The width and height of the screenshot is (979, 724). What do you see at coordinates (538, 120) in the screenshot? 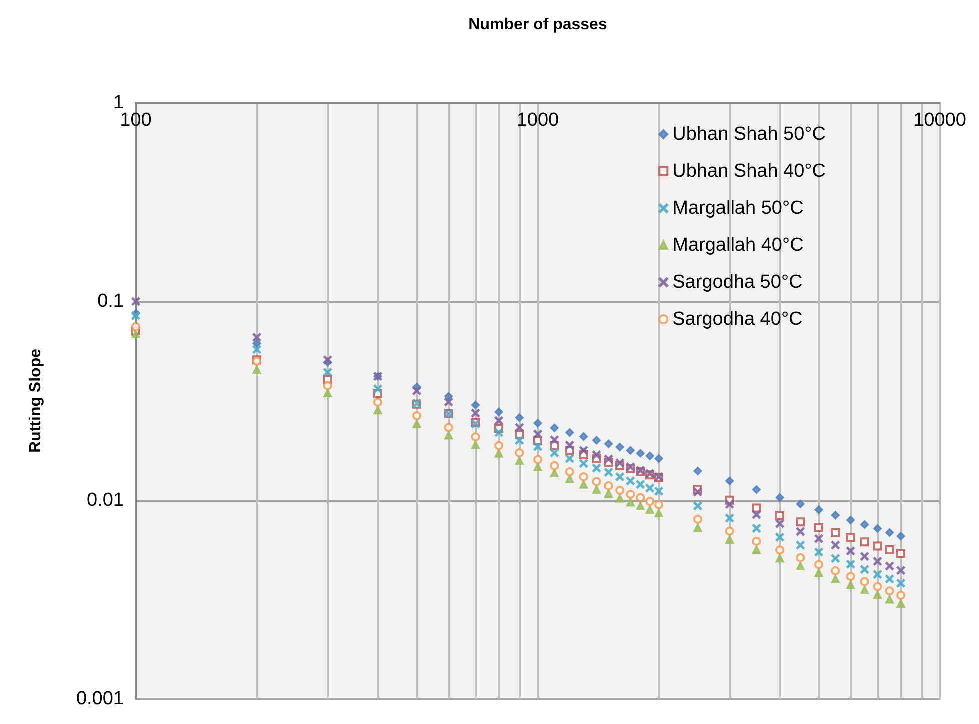
I see `x-tick-label: 1000` at bounding box center [538, 120].